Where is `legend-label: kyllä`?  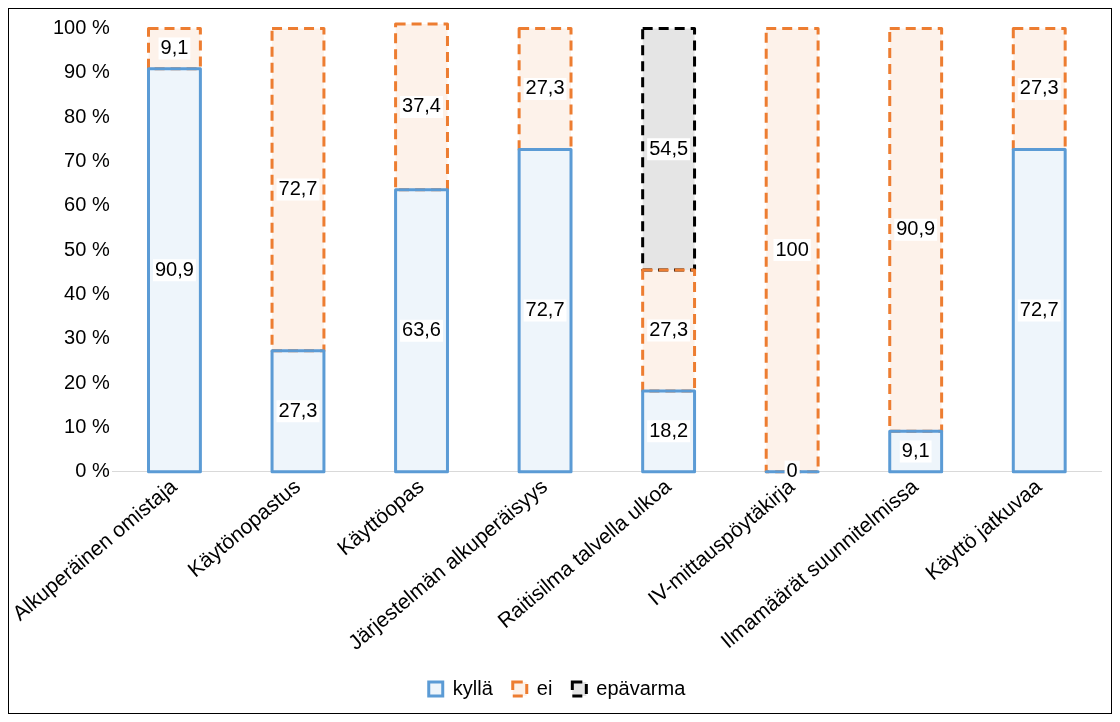 legend-label: kyllä is located at coordinates (473, 687).